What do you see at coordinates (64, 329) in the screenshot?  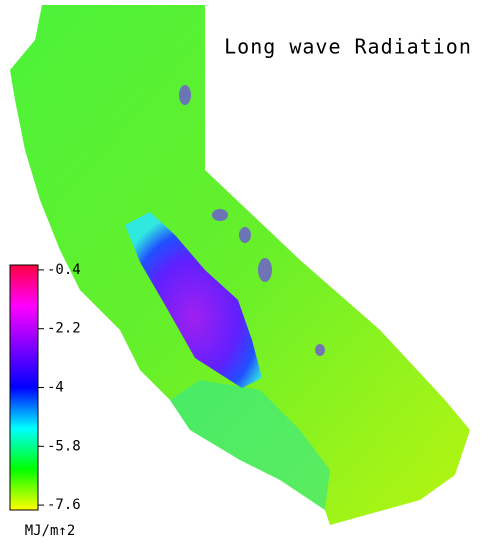 I see `colorbar-tick-label: -2.2` at bounding box center [64, 329].